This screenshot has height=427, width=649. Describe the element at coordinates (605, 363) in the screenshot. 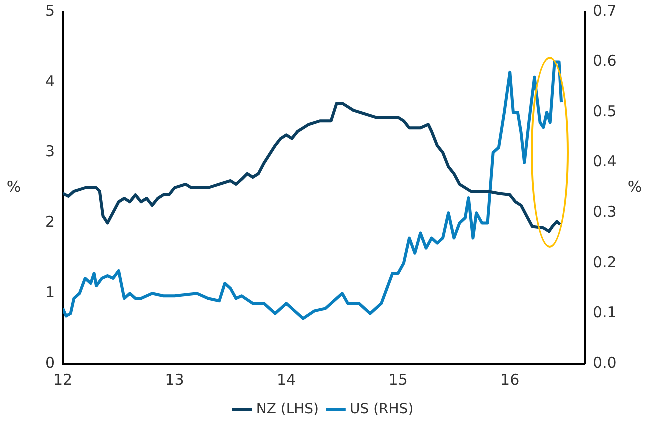

I see `y2-tick-label: 0.0` at that location.